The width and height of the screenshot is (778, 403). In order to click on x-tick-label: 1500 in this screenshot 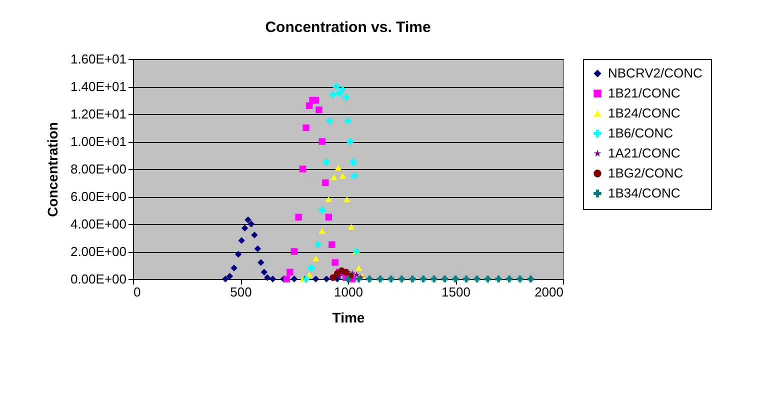, I will do `click(456, 292)`.